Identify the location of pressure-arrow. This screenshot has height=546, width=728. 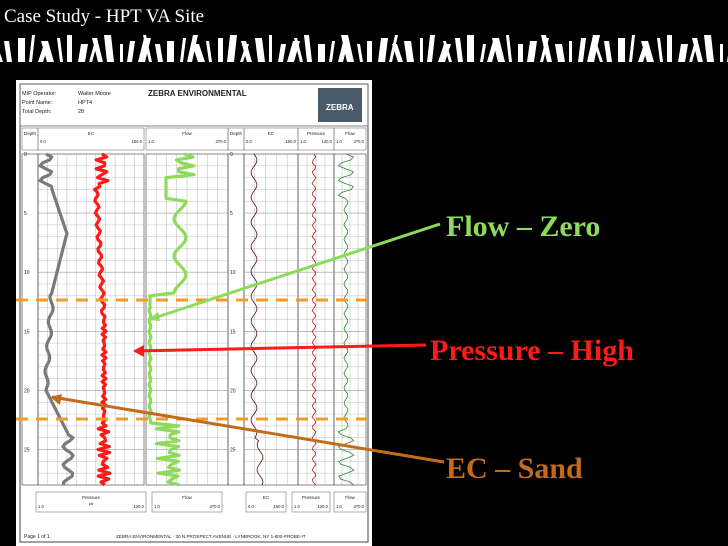
(280, 348).